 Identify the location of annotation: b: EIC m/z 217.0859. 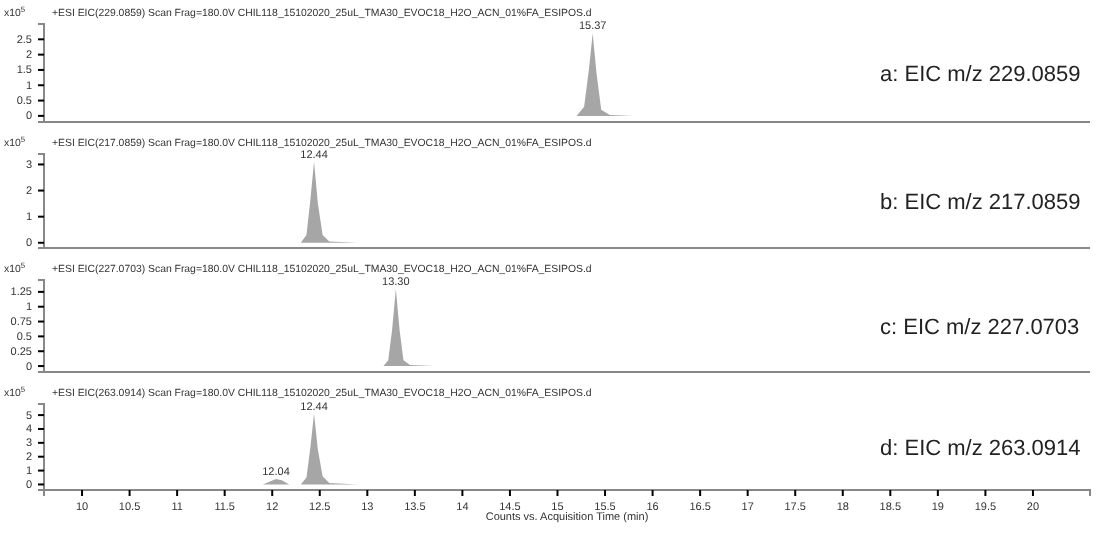
(980, 203).